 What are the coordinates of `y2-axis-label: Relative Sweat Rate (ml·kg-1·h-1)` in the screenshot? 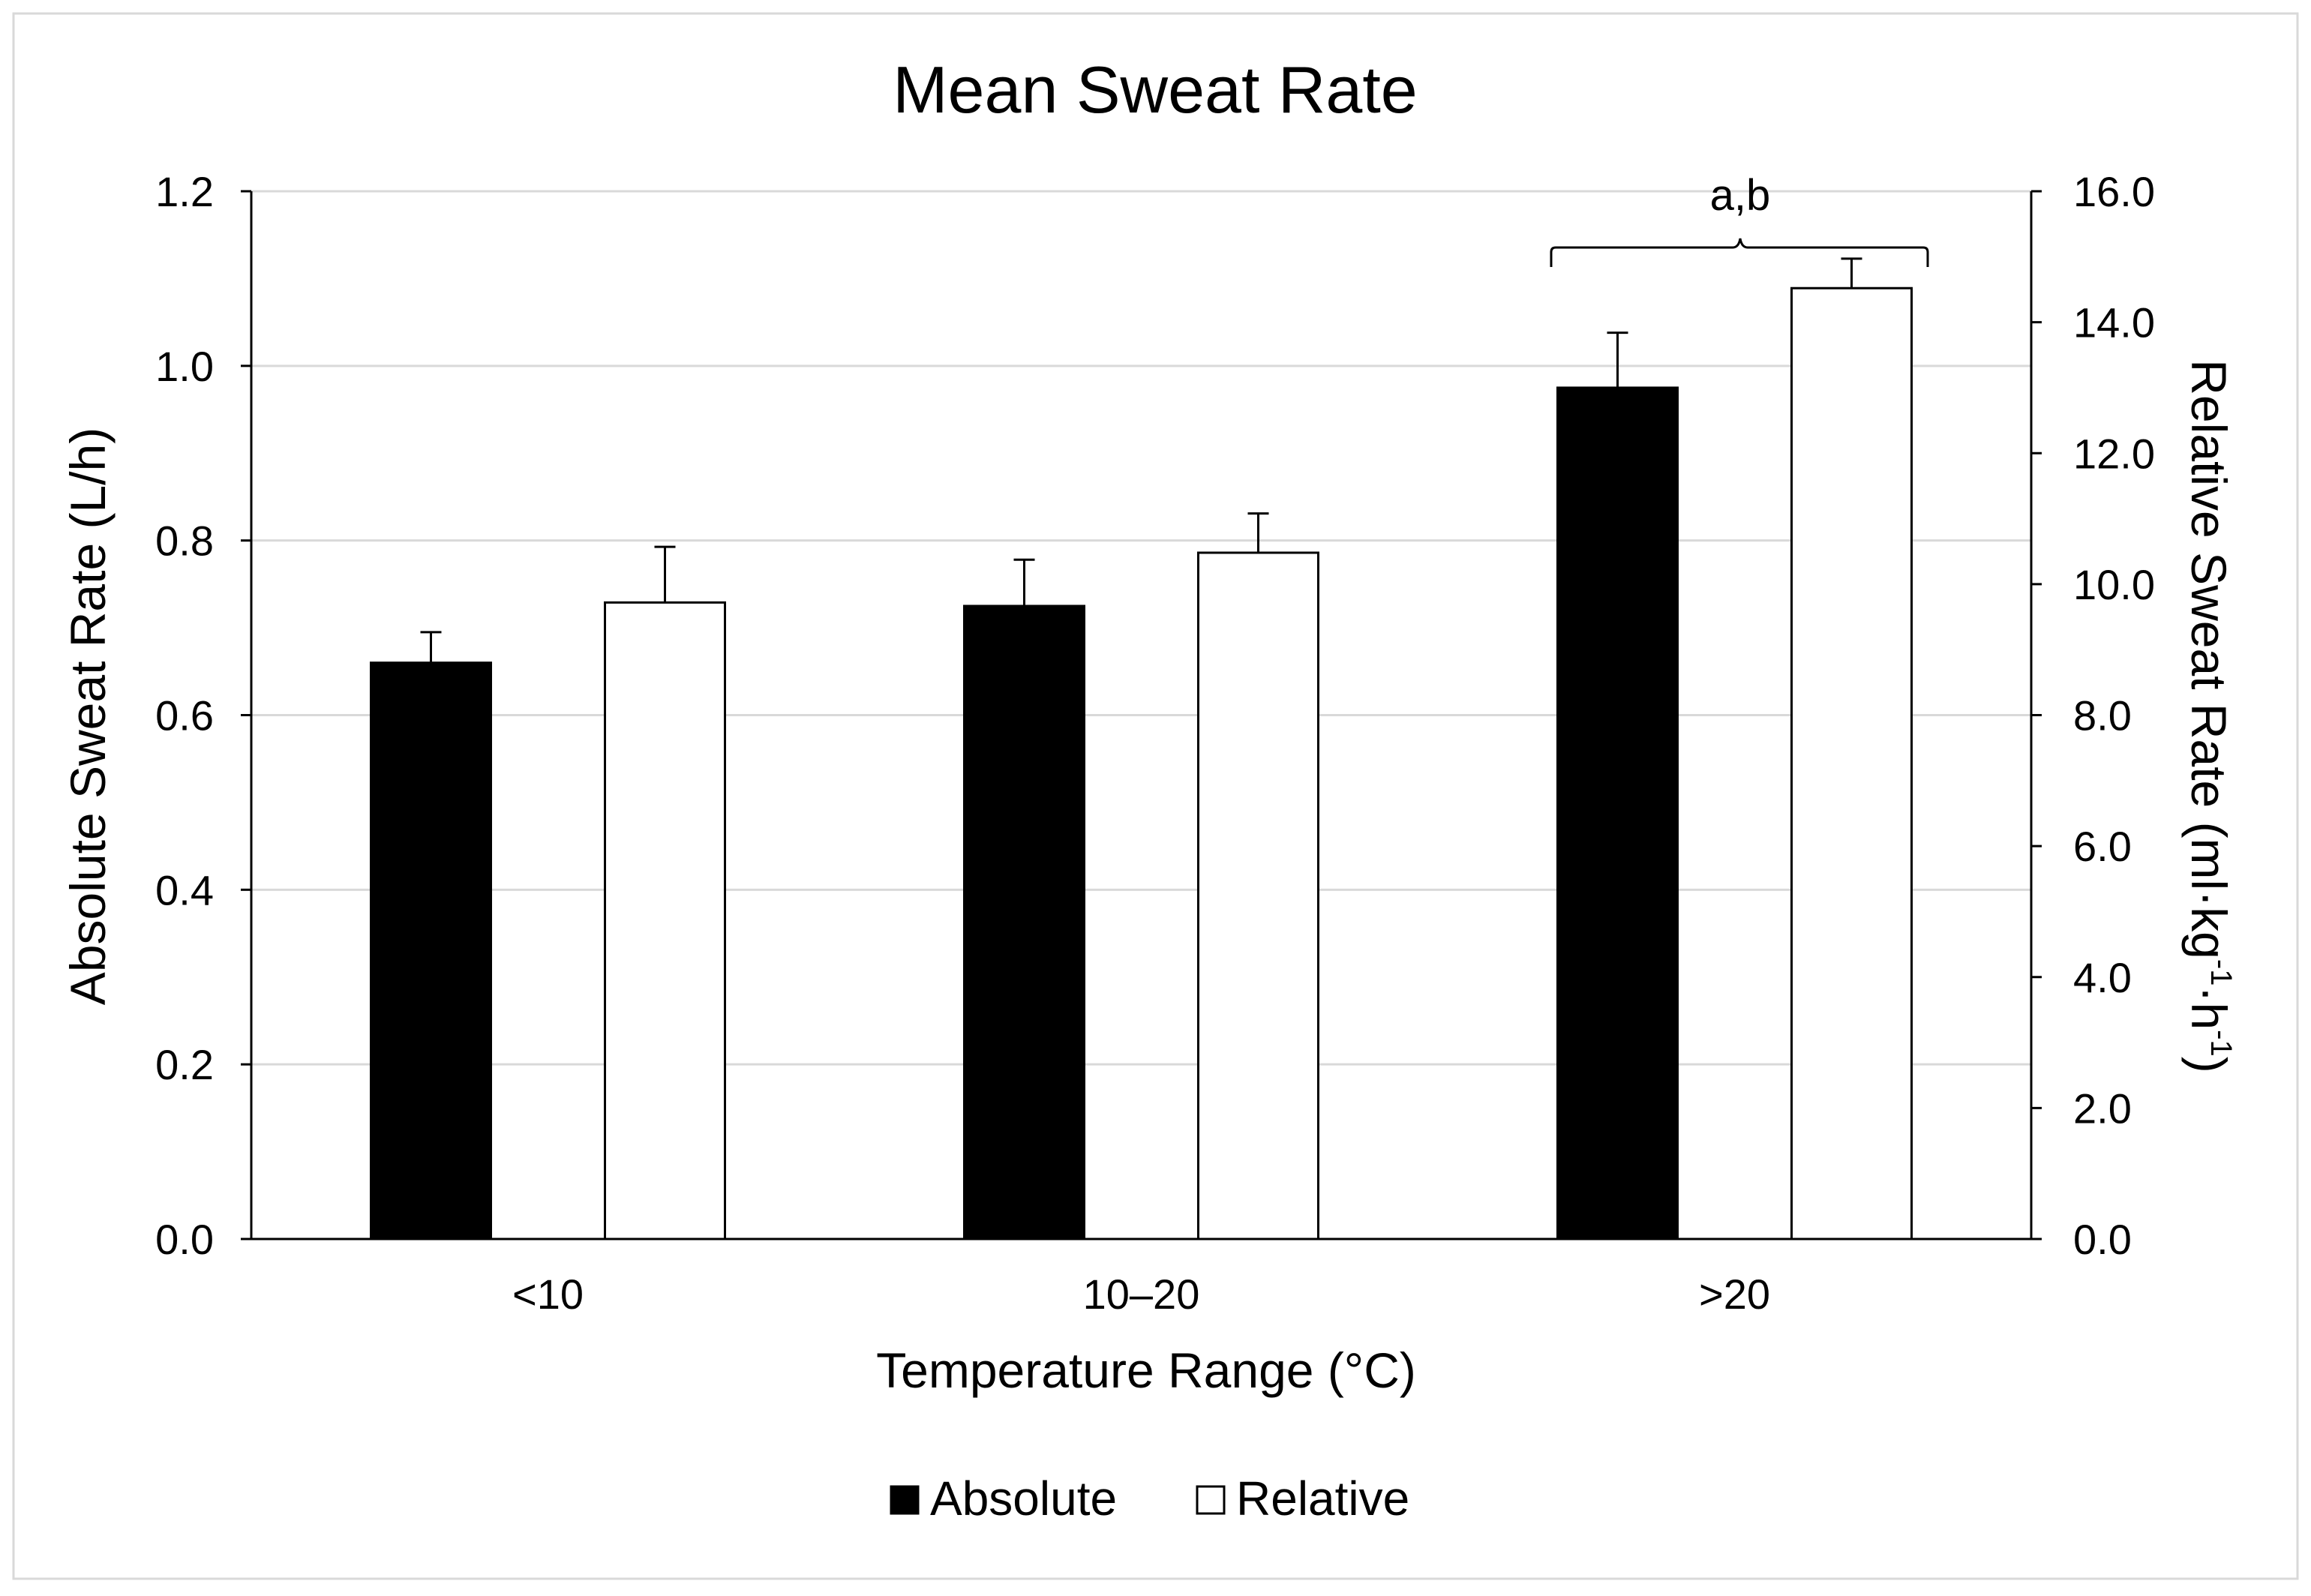 It's located at (2209, 715).